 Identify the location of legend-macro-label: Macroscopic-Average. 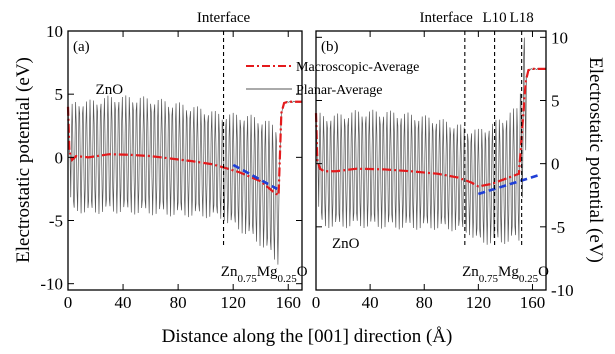
(357, 67).